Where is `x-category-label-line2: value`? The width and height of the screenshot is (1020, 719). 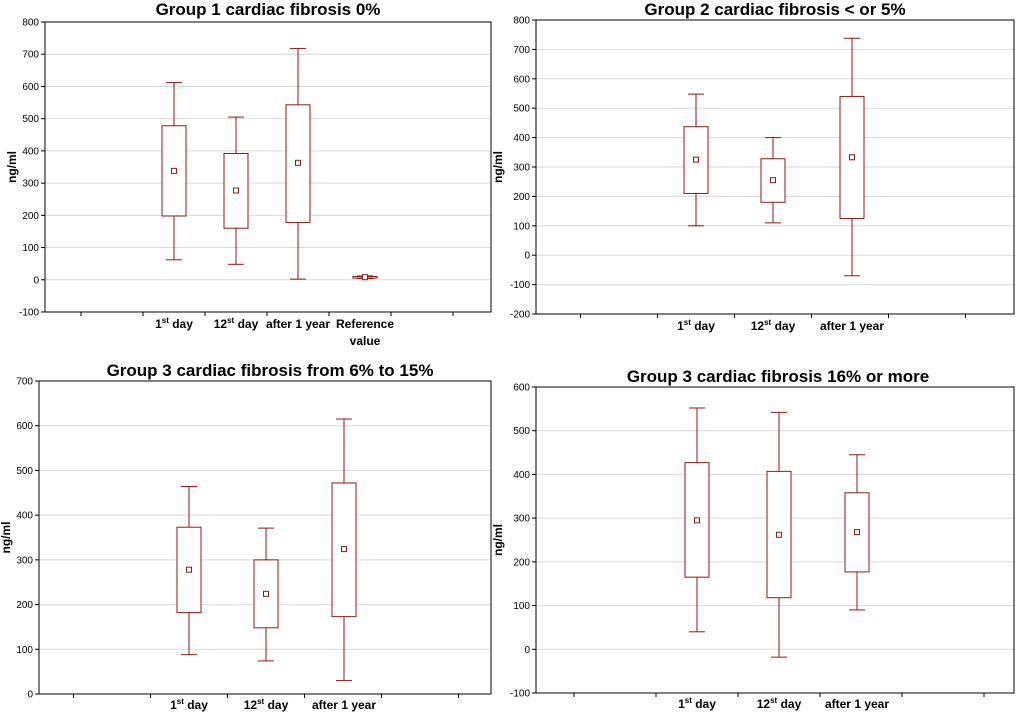 x-category-label-line2: value is located at coordinates (365, 341).